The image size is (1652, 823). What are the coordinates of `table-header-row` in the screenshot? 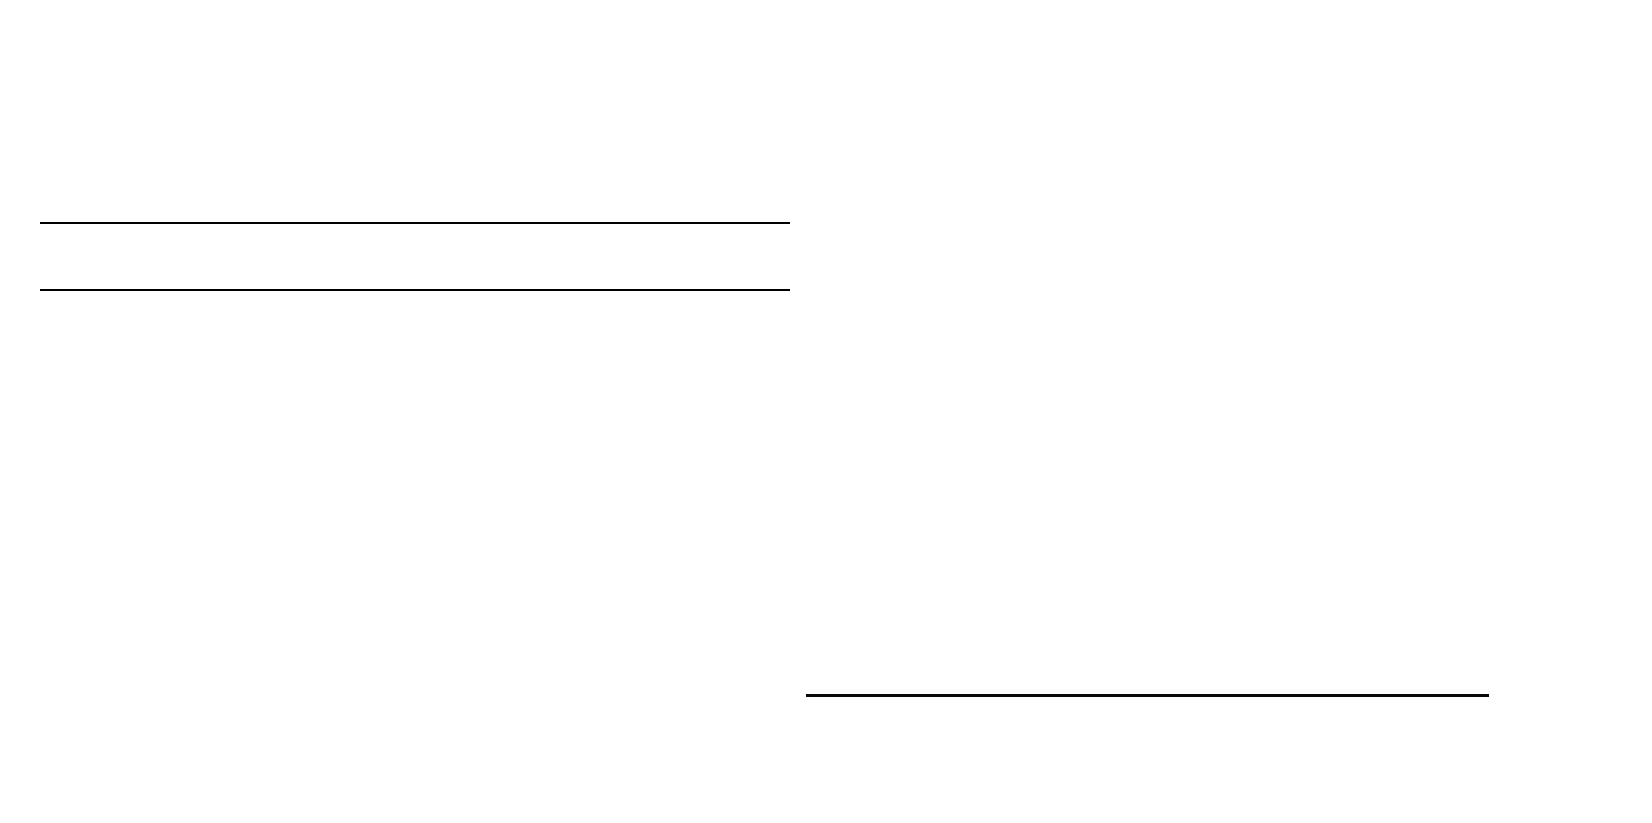 It's located at (415, 257).